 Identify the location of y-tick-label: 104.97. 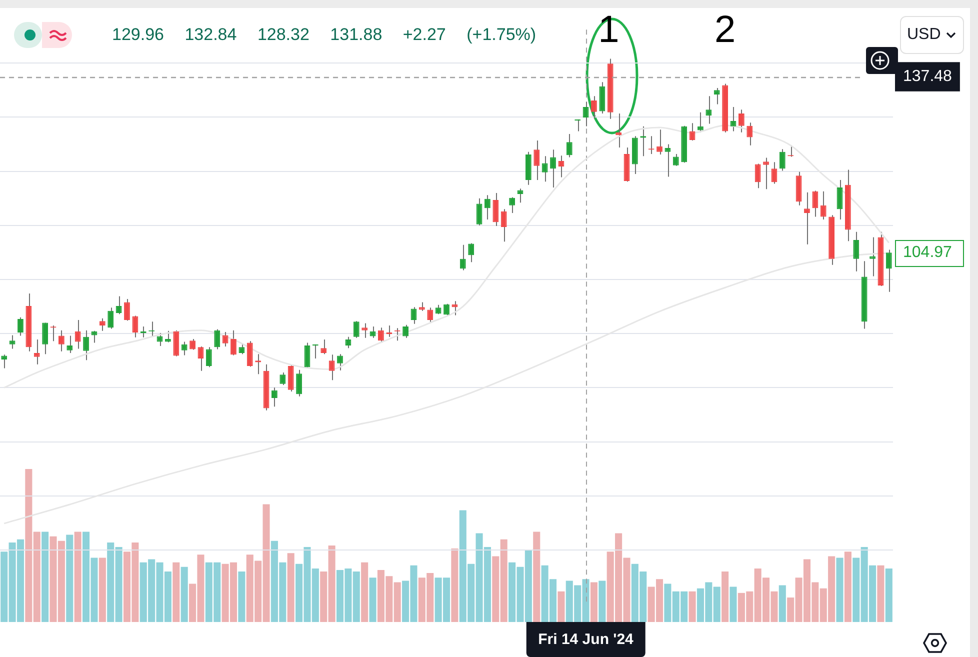
(927, 253).